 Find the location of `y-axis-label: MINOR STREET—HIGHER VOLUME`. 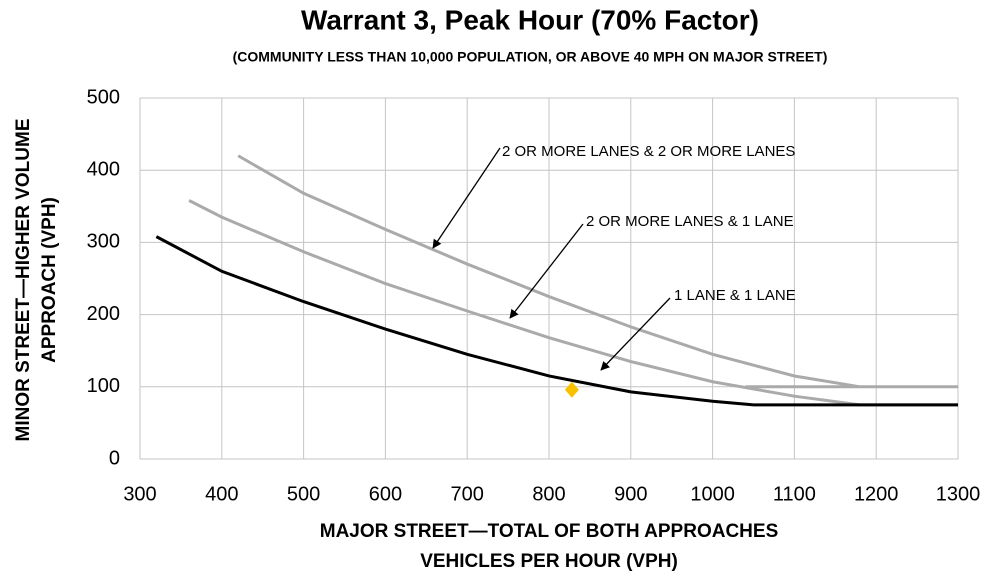

y-axis-label: MINOR STREET—HIGHER VOLUME is located at coordinates (23, 279).